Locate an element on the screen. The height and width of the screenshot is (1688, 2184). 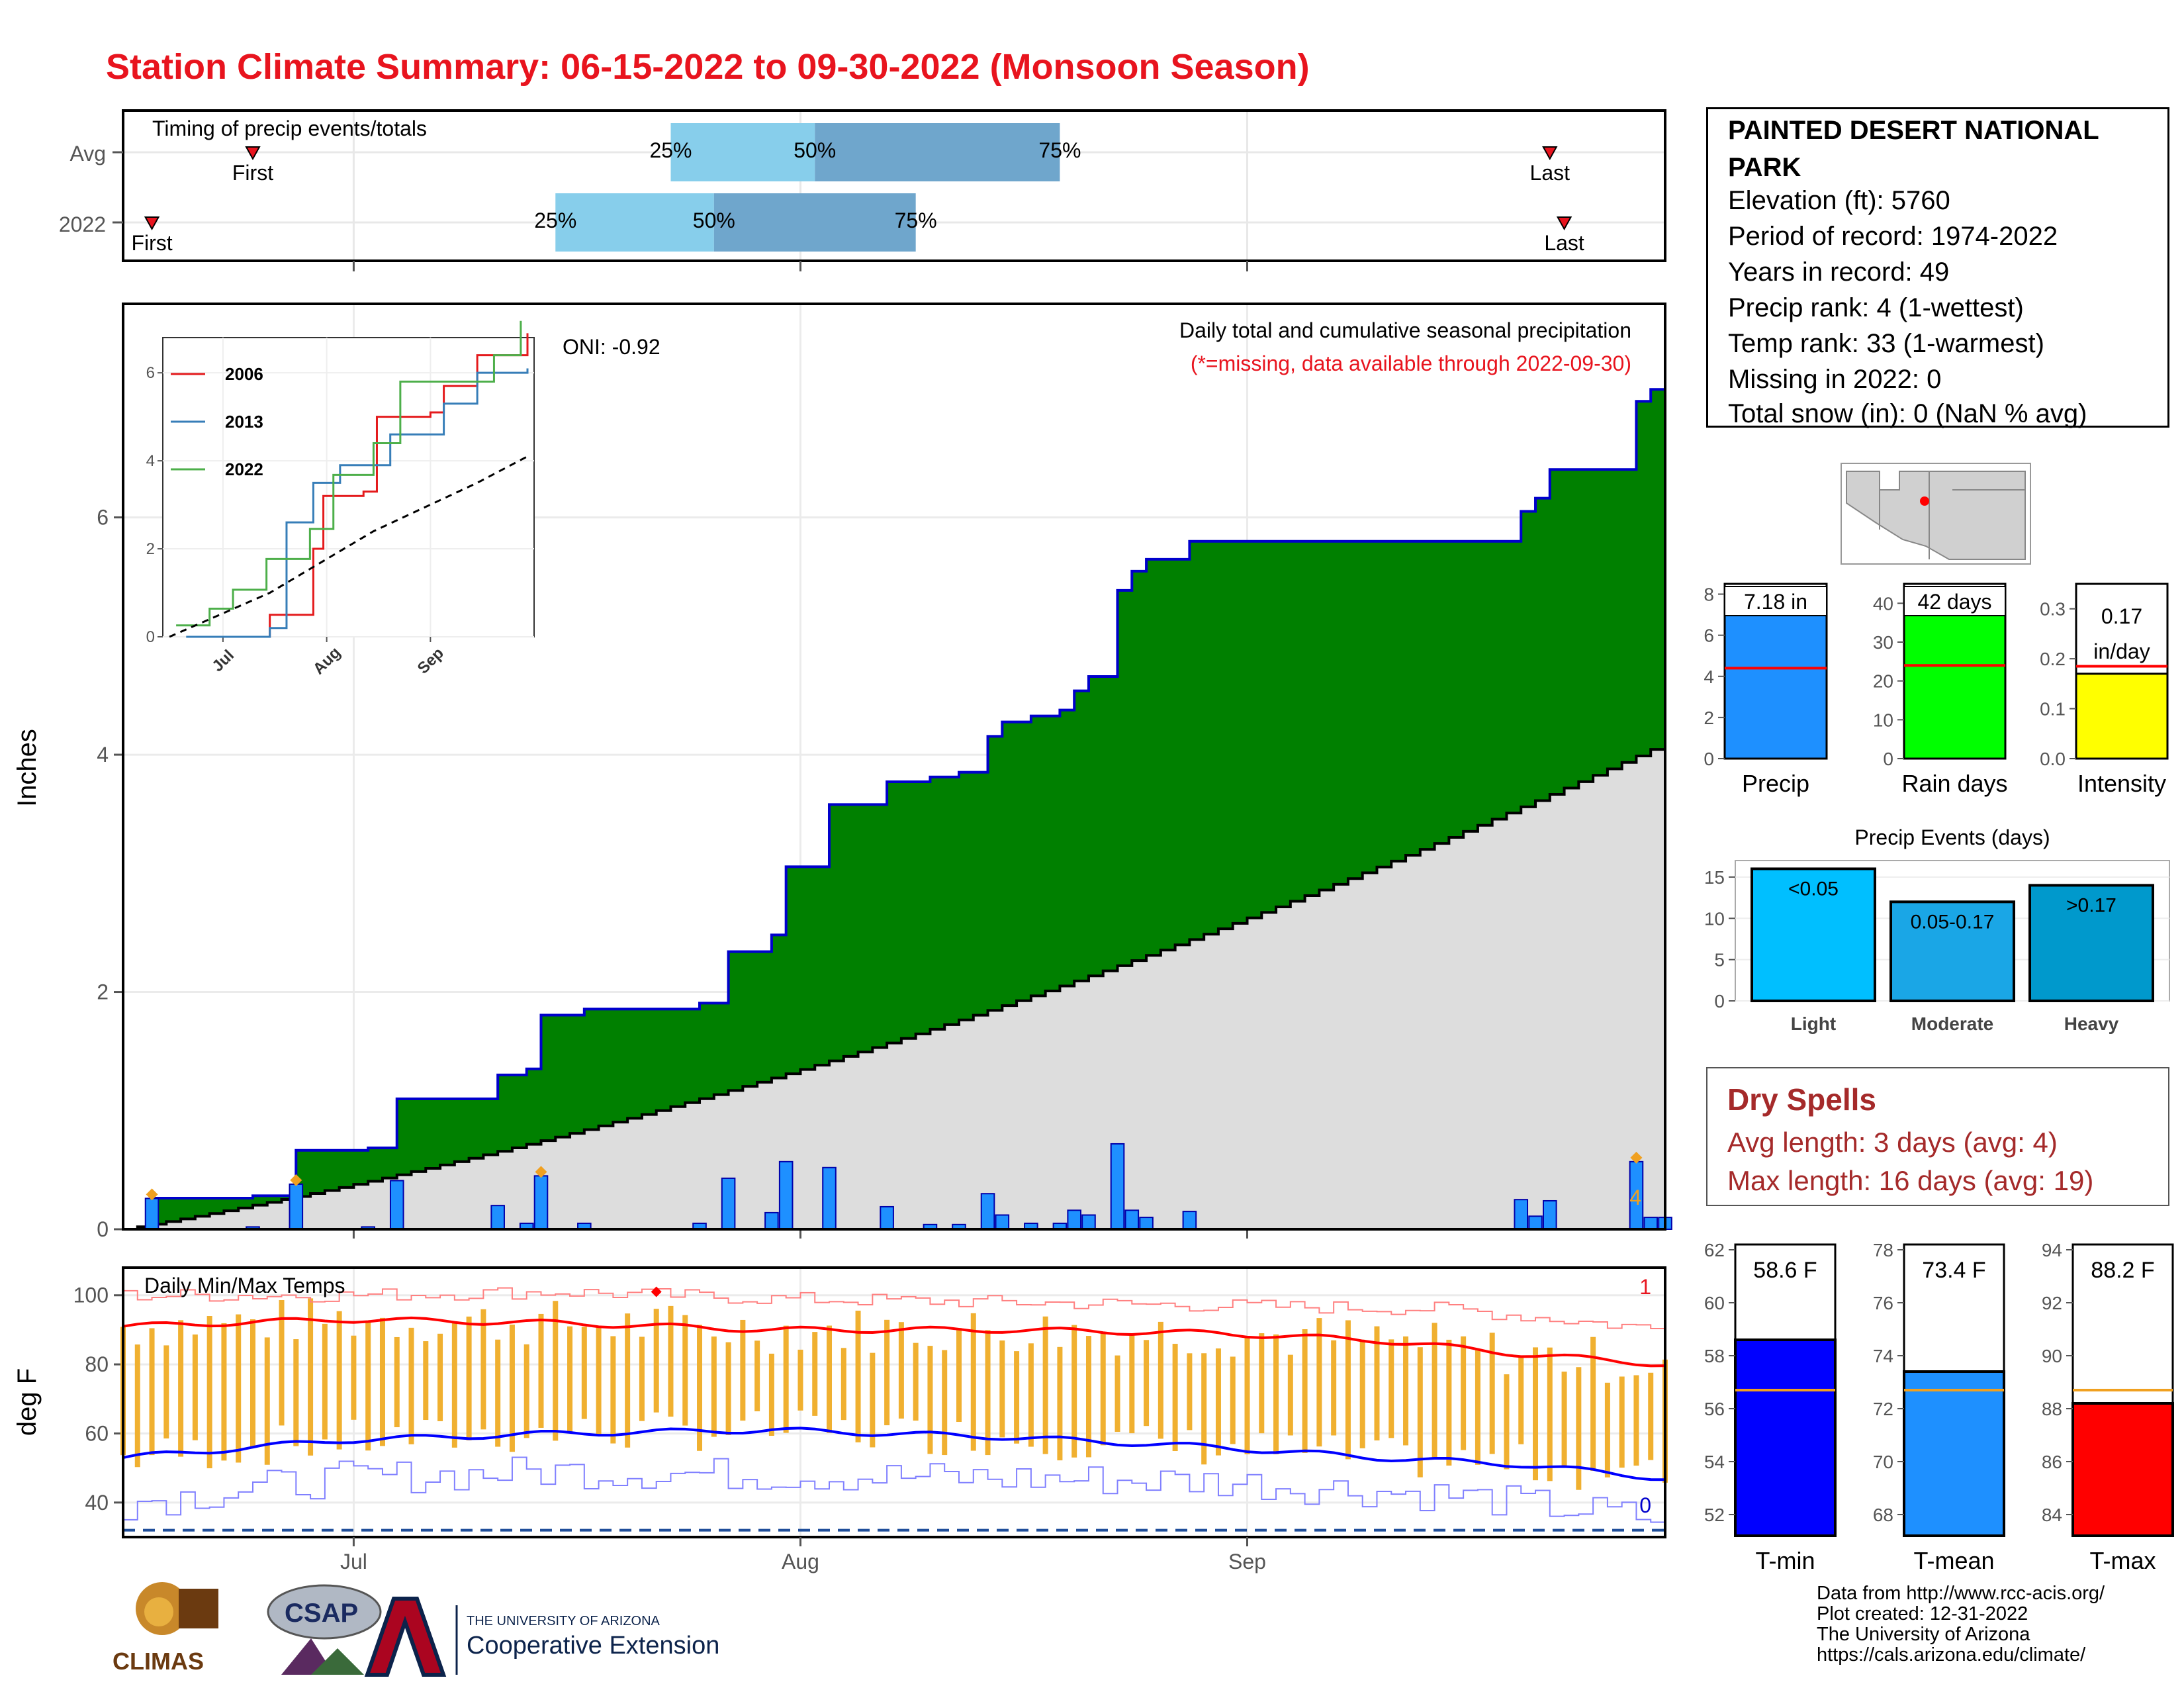
avg-tmax-line is located at coordinates (894, 1342).